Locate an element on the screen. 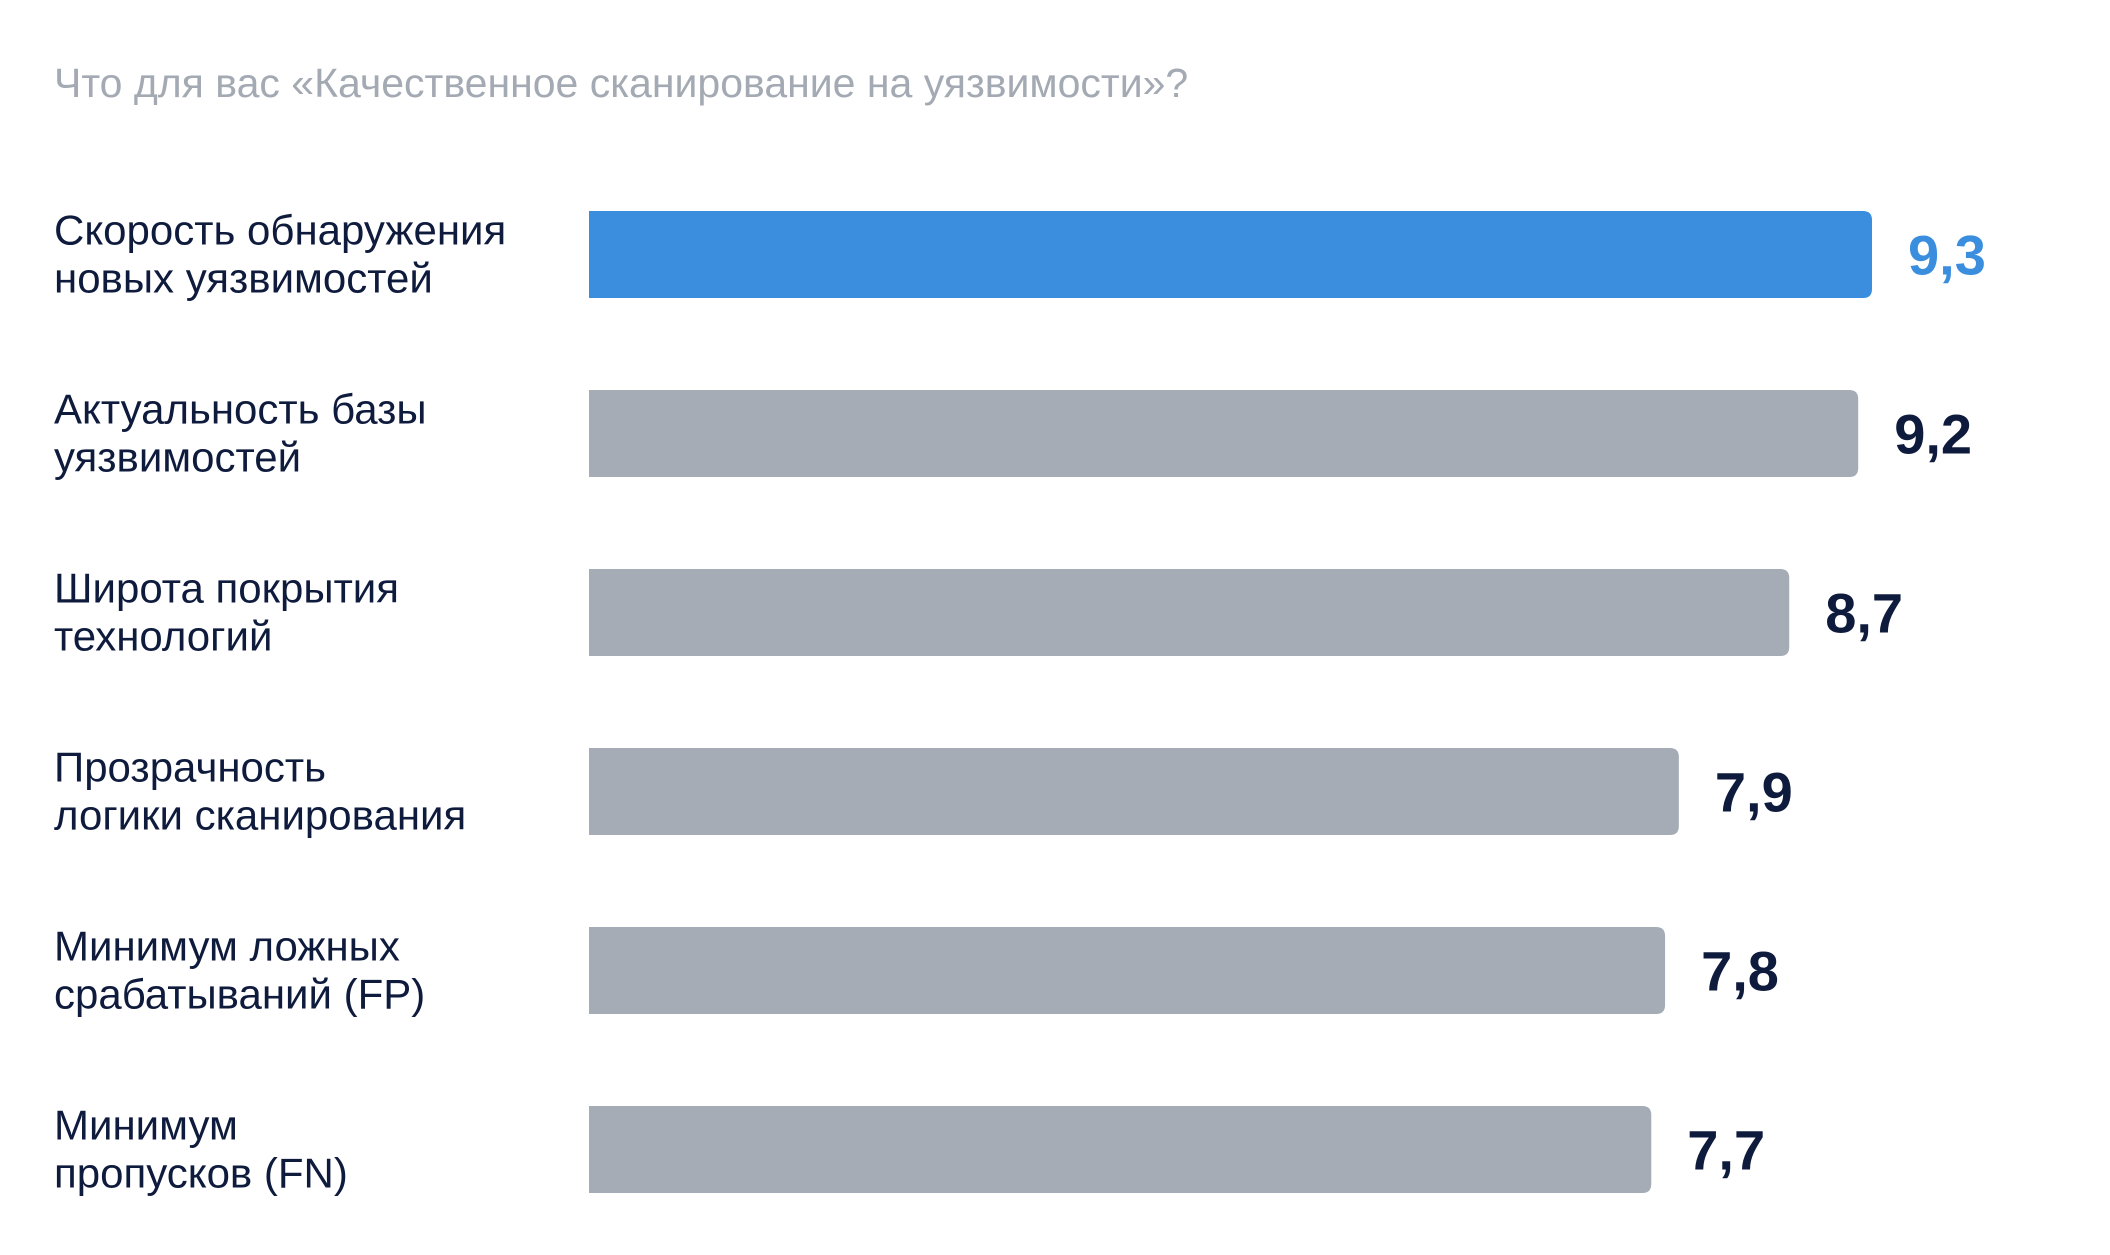  category-label-line: логики сканирования is located at coordinates (260, 815).